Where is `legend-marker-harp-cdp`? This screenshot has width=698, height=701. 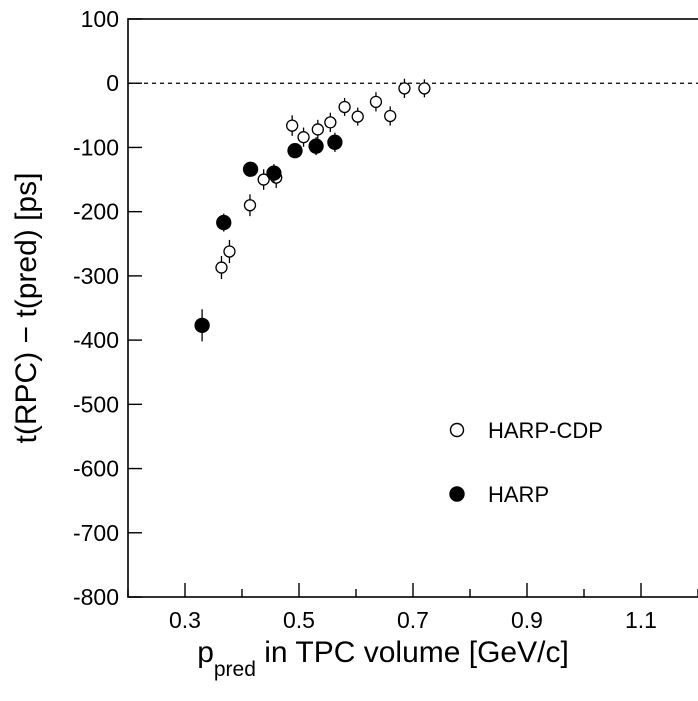
legend-marker-harp-cdp is located at coordinates (457, 430).